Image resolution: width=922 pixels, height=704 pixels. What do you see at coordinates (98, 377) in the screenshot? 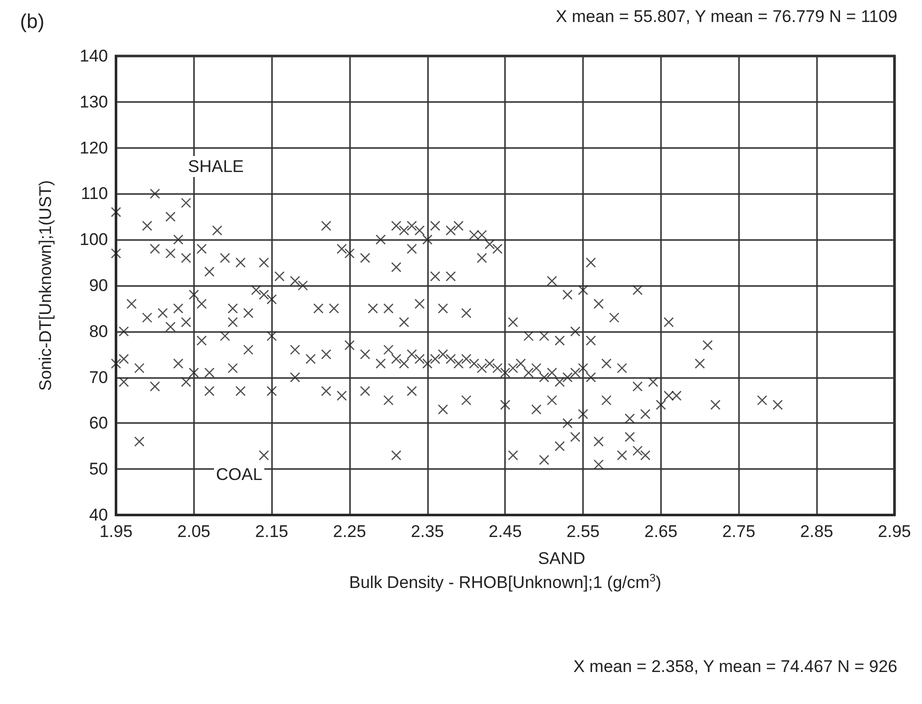
I see `y-tick-label: 70` at bounding box center [98, 377].